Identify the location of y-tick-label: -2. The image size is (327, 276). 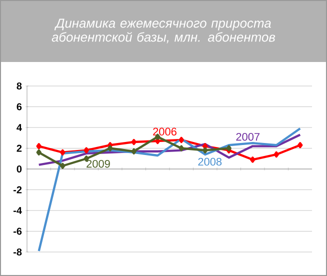
(18, 190).